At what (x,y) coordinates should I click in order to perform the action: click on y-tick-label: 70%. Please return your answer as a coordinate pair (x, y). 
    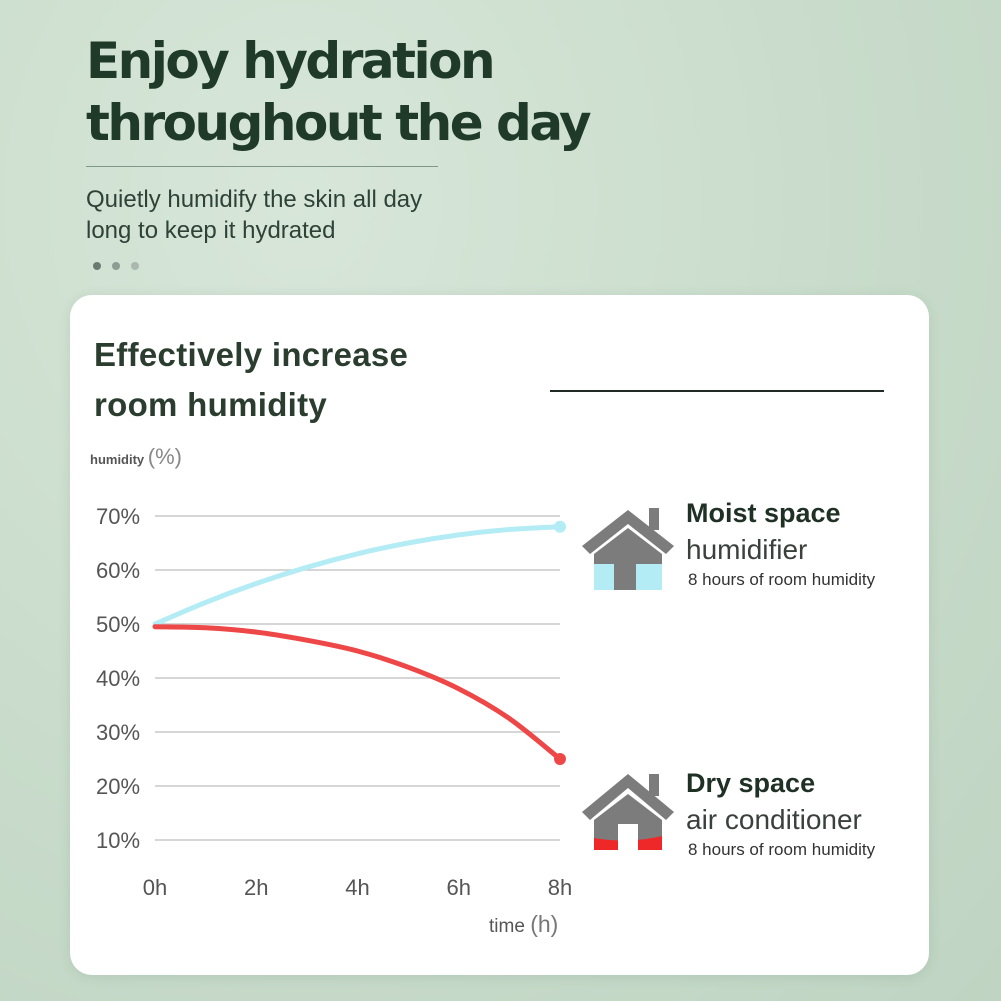
    Looking at the image, I should click on (118, 516).